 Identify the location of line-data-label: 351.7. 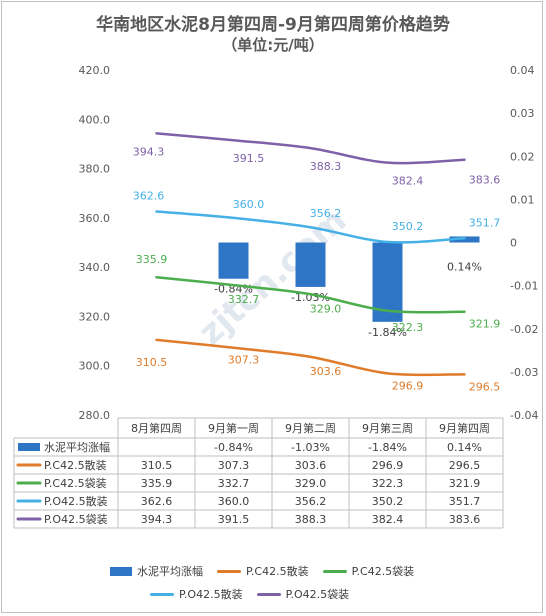
(485, 222).